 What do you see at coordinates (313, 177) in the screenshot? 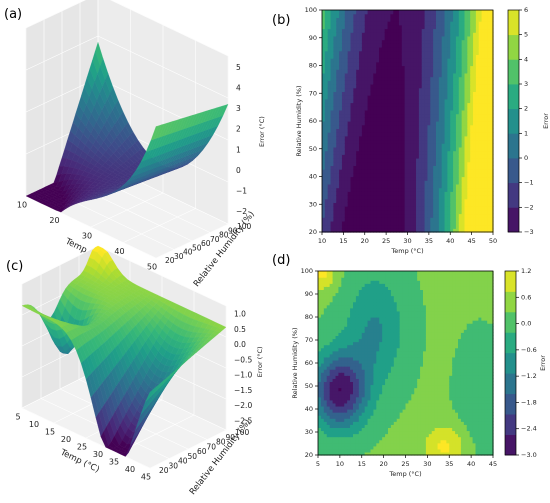
I see `y-tick-label: 40` at bounding box center [313, 177].